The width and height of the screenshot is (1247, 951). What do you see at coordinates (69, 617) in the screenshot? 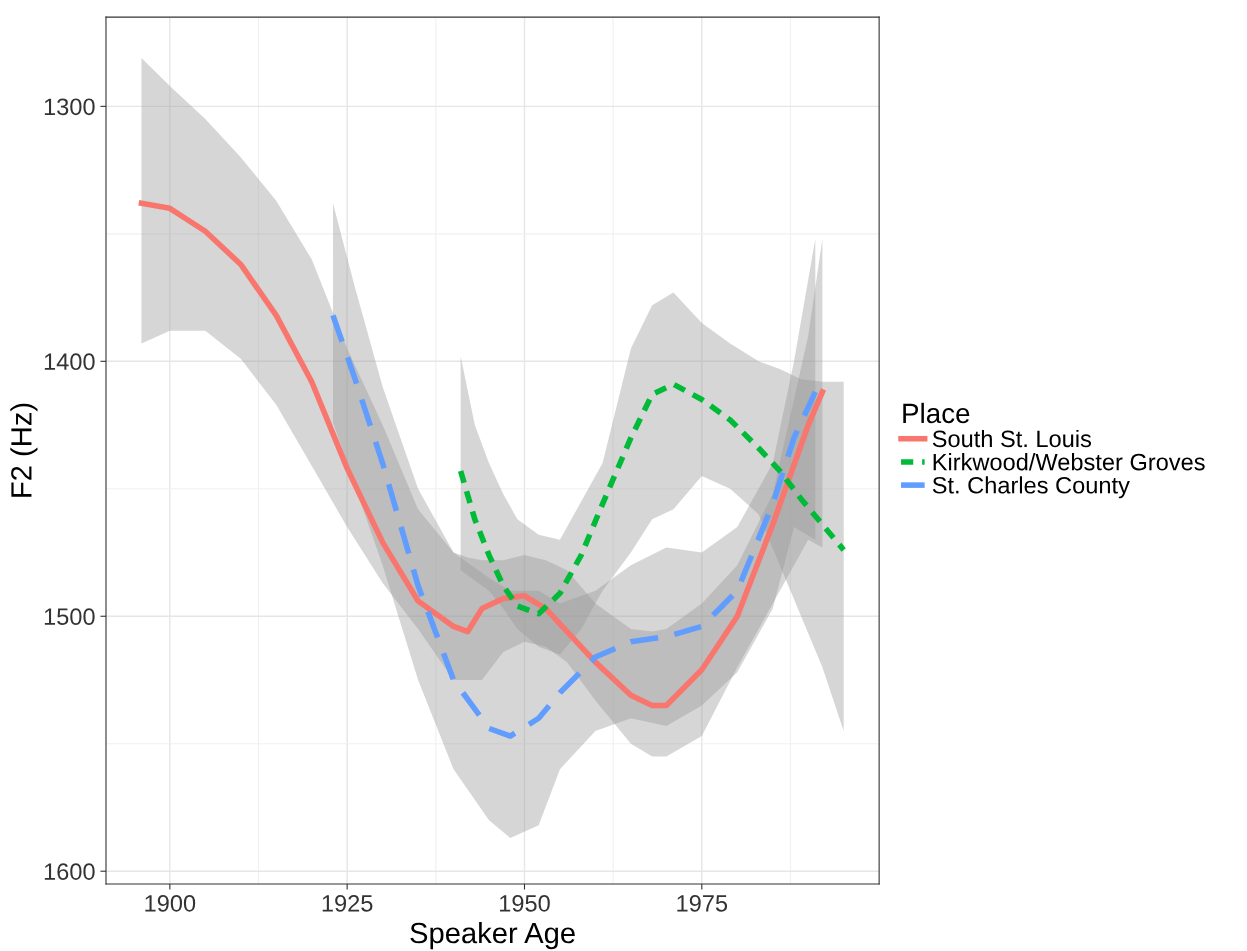
I see `y-tick-label: 1500` at bounding box center [69, 617].